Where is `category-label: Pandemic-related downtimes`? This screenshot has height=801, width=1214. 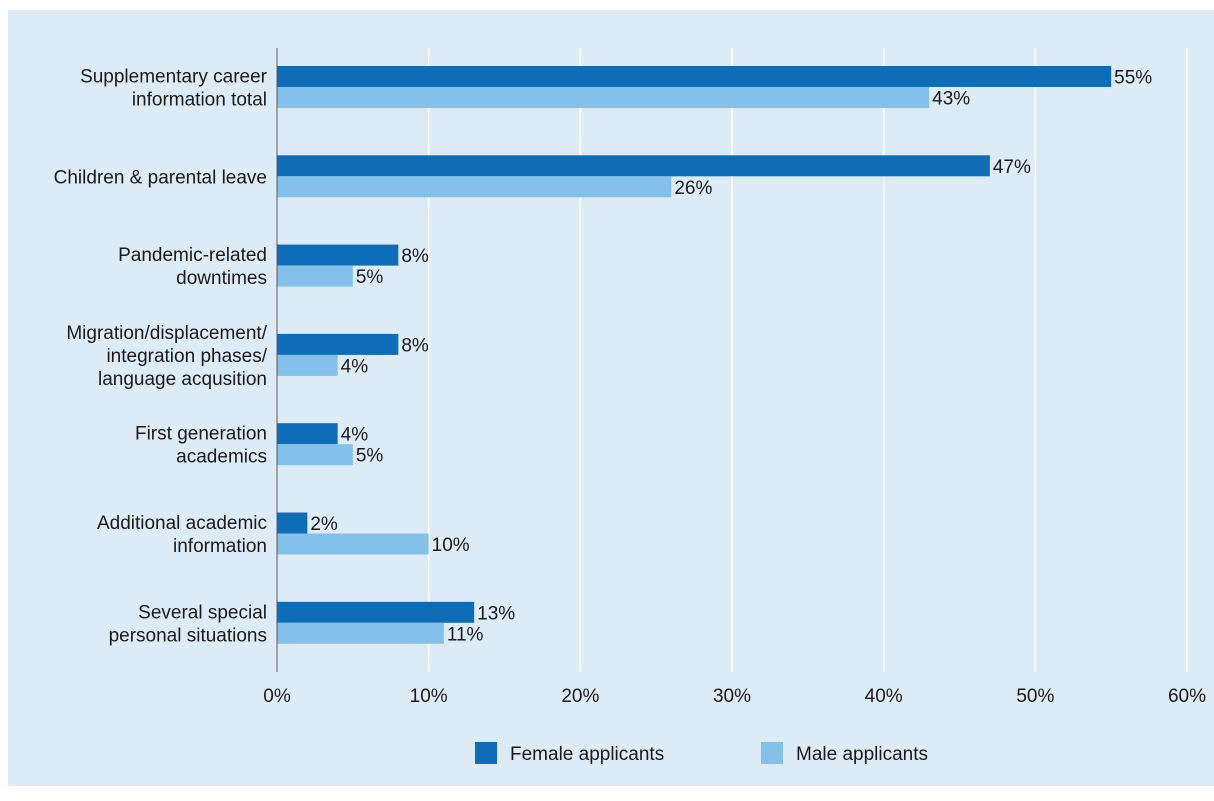 category-label: Pandemic-related downtimes is located at coordinates (192, 267).